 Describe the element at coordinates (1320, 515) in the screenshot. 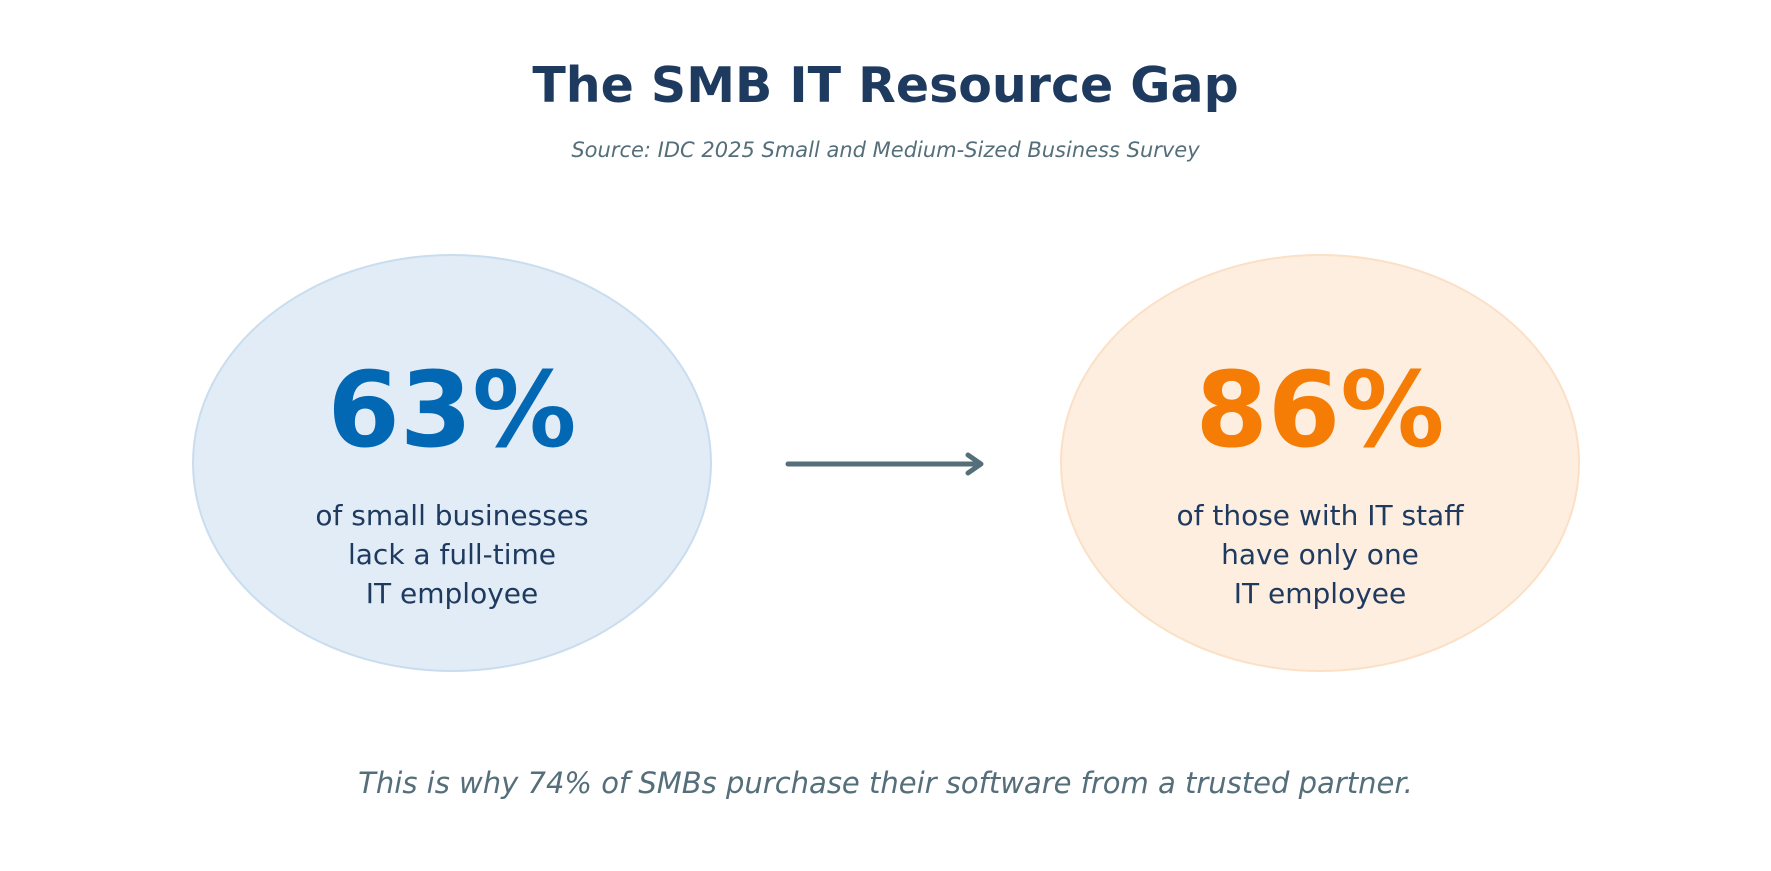

I see `stat-label-line: of those with IT staff` at that location.